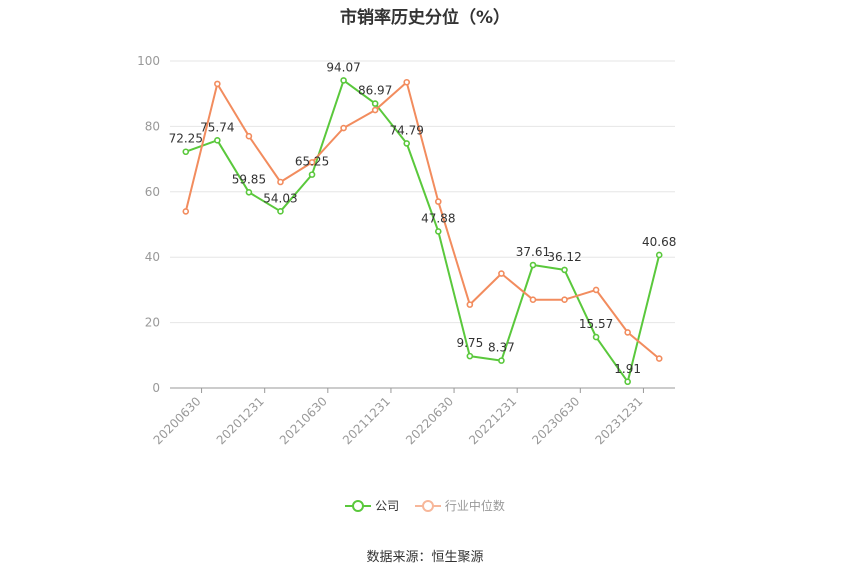 Image resolution: width=850 pixels, height=575 pixels. I want to click on data-label: 59.85, so click(249, 179).